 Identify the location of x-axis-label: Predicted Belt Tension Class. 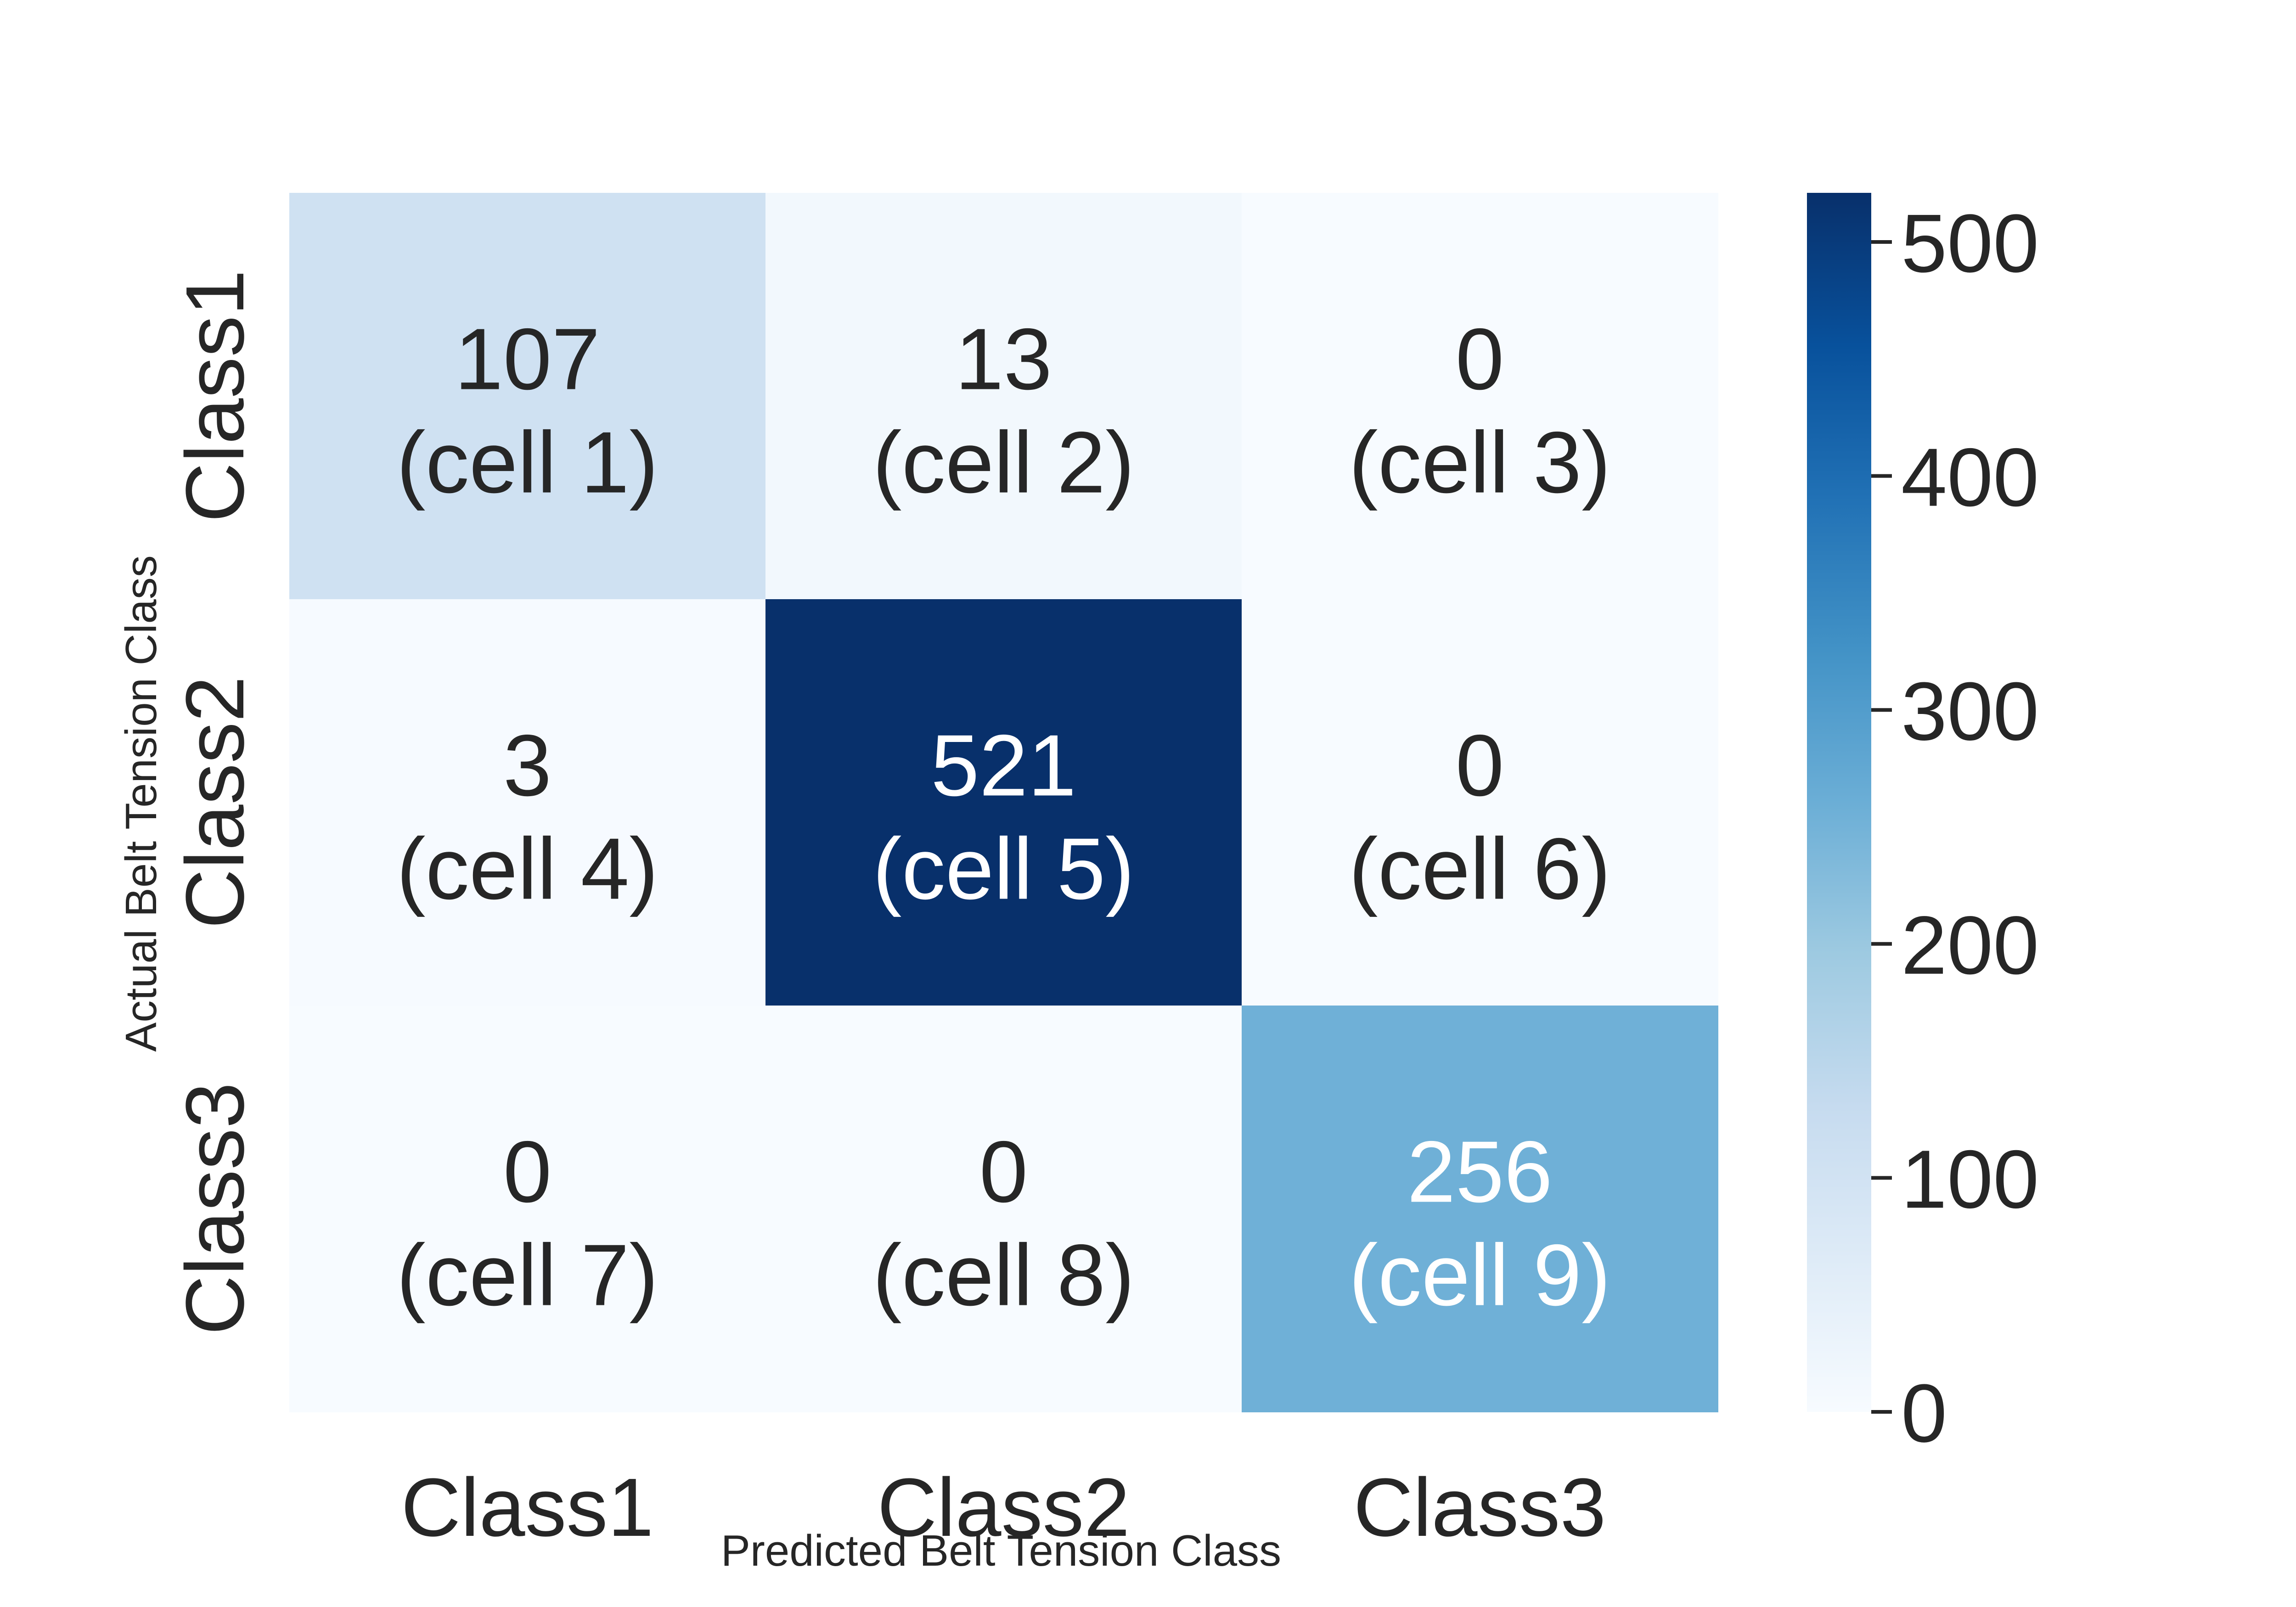
(1001, 1550).